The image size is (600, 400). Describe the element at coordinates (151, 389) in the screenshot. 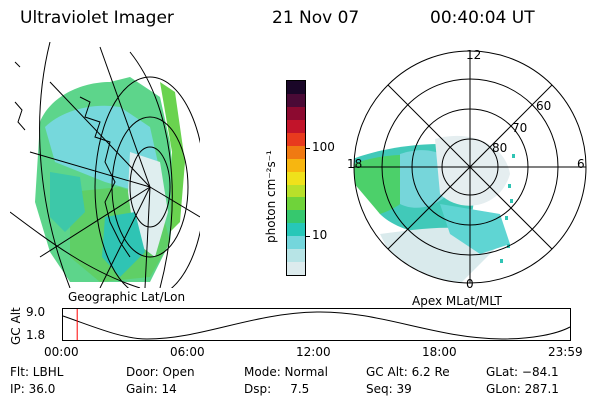

I see `status-gain: Gain: 14` at that location.